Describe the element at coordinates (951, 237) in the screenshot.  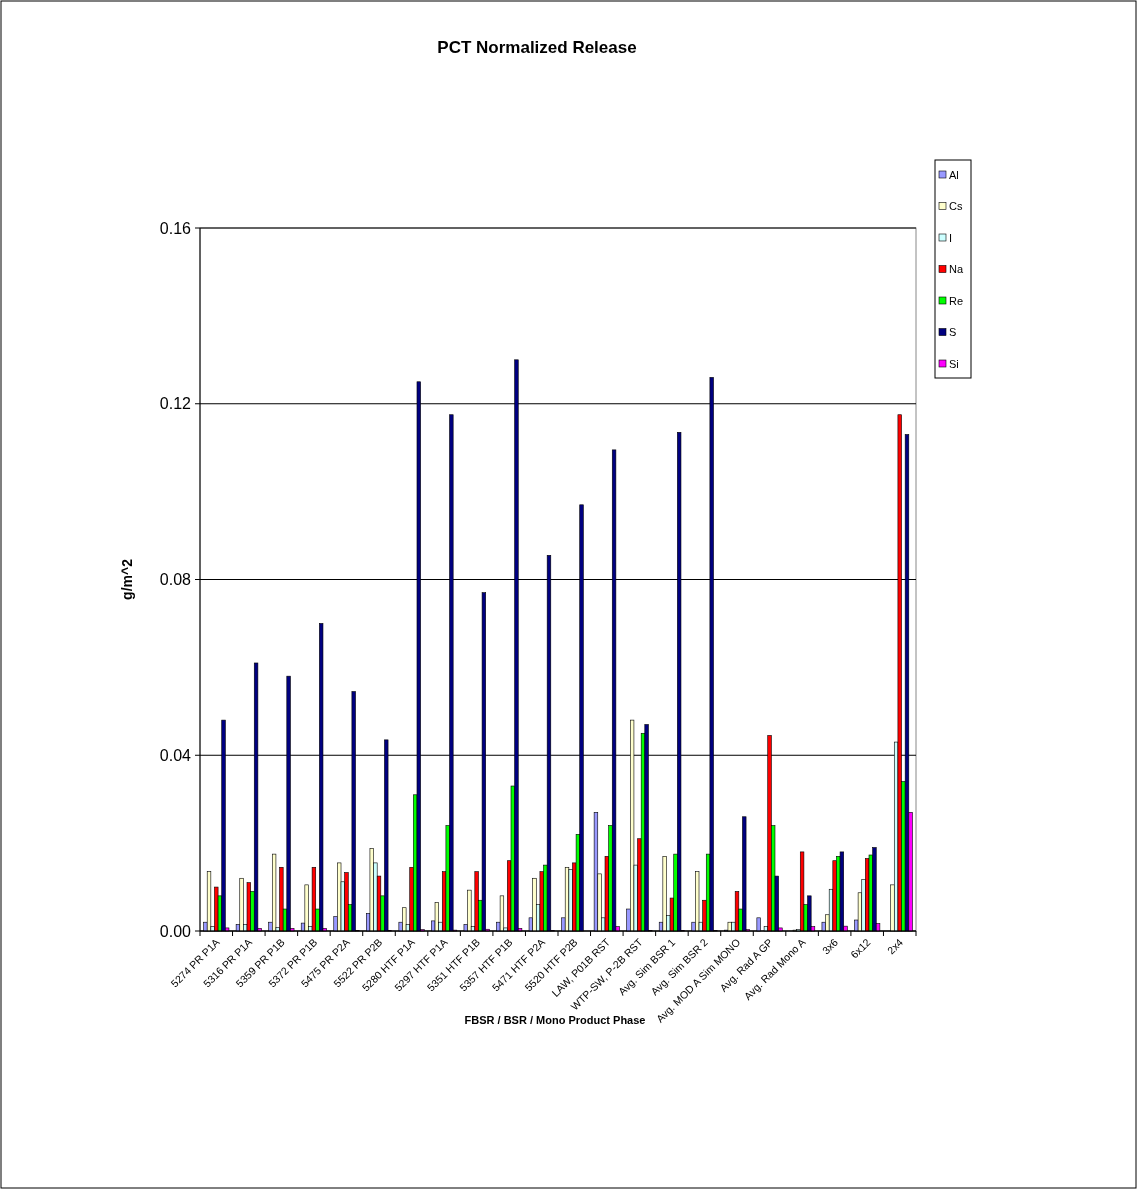
I see `legend-label: I` at that location.